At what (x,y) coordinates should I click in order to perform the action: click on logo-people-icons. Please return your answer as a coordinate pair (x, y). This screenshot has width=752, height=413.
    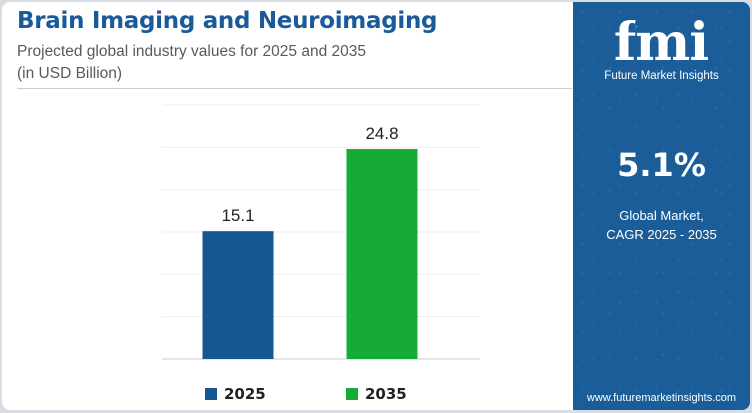
    Looking at the image, I should click on (662, 23).